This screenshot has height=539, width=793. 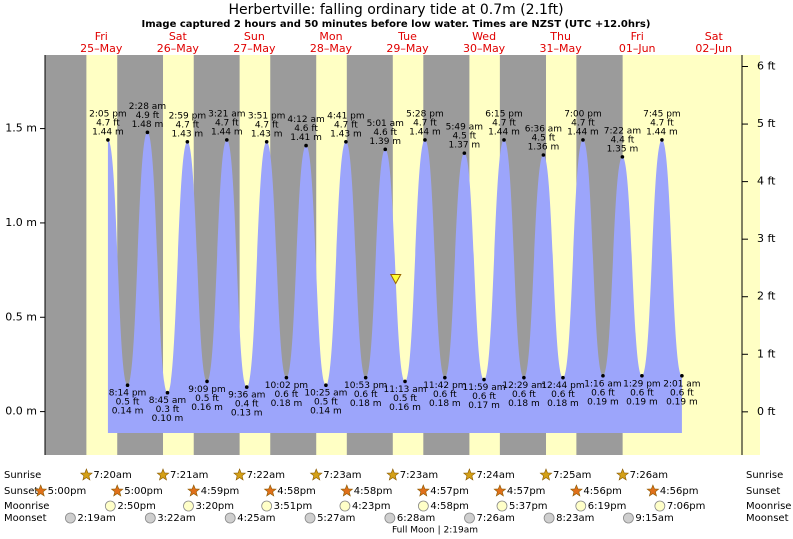 What do you see at coordinates (293, 506) in the screenshot?
I see `row-time: 3:51pm` at bounding box center [293, 506].